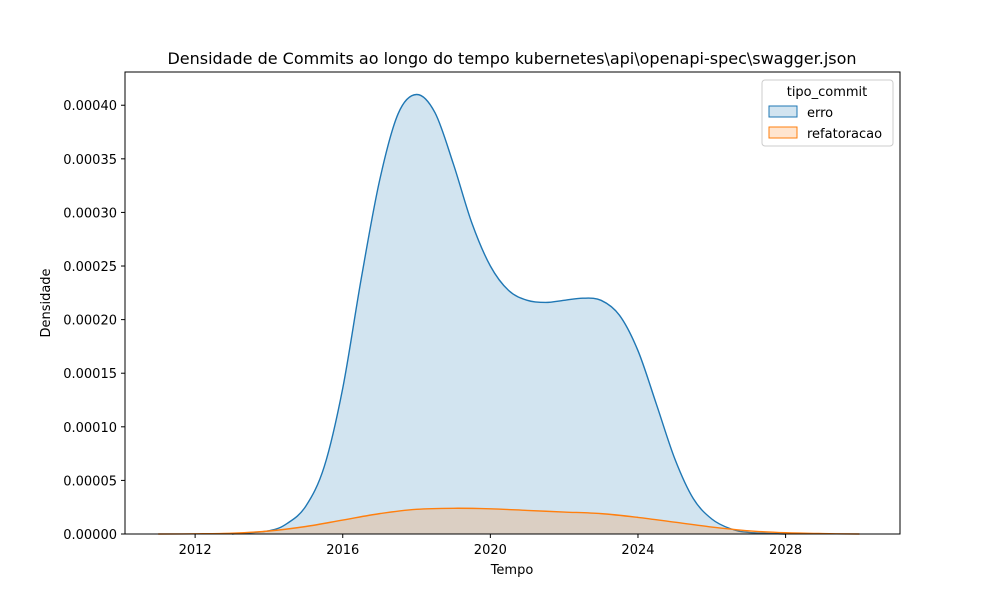 The height and width of the screenshot is (600, 1000). Describe the element at coordinates (90, 267) in the screenshot. I see `y-tick-label: 0.00025` at that location.